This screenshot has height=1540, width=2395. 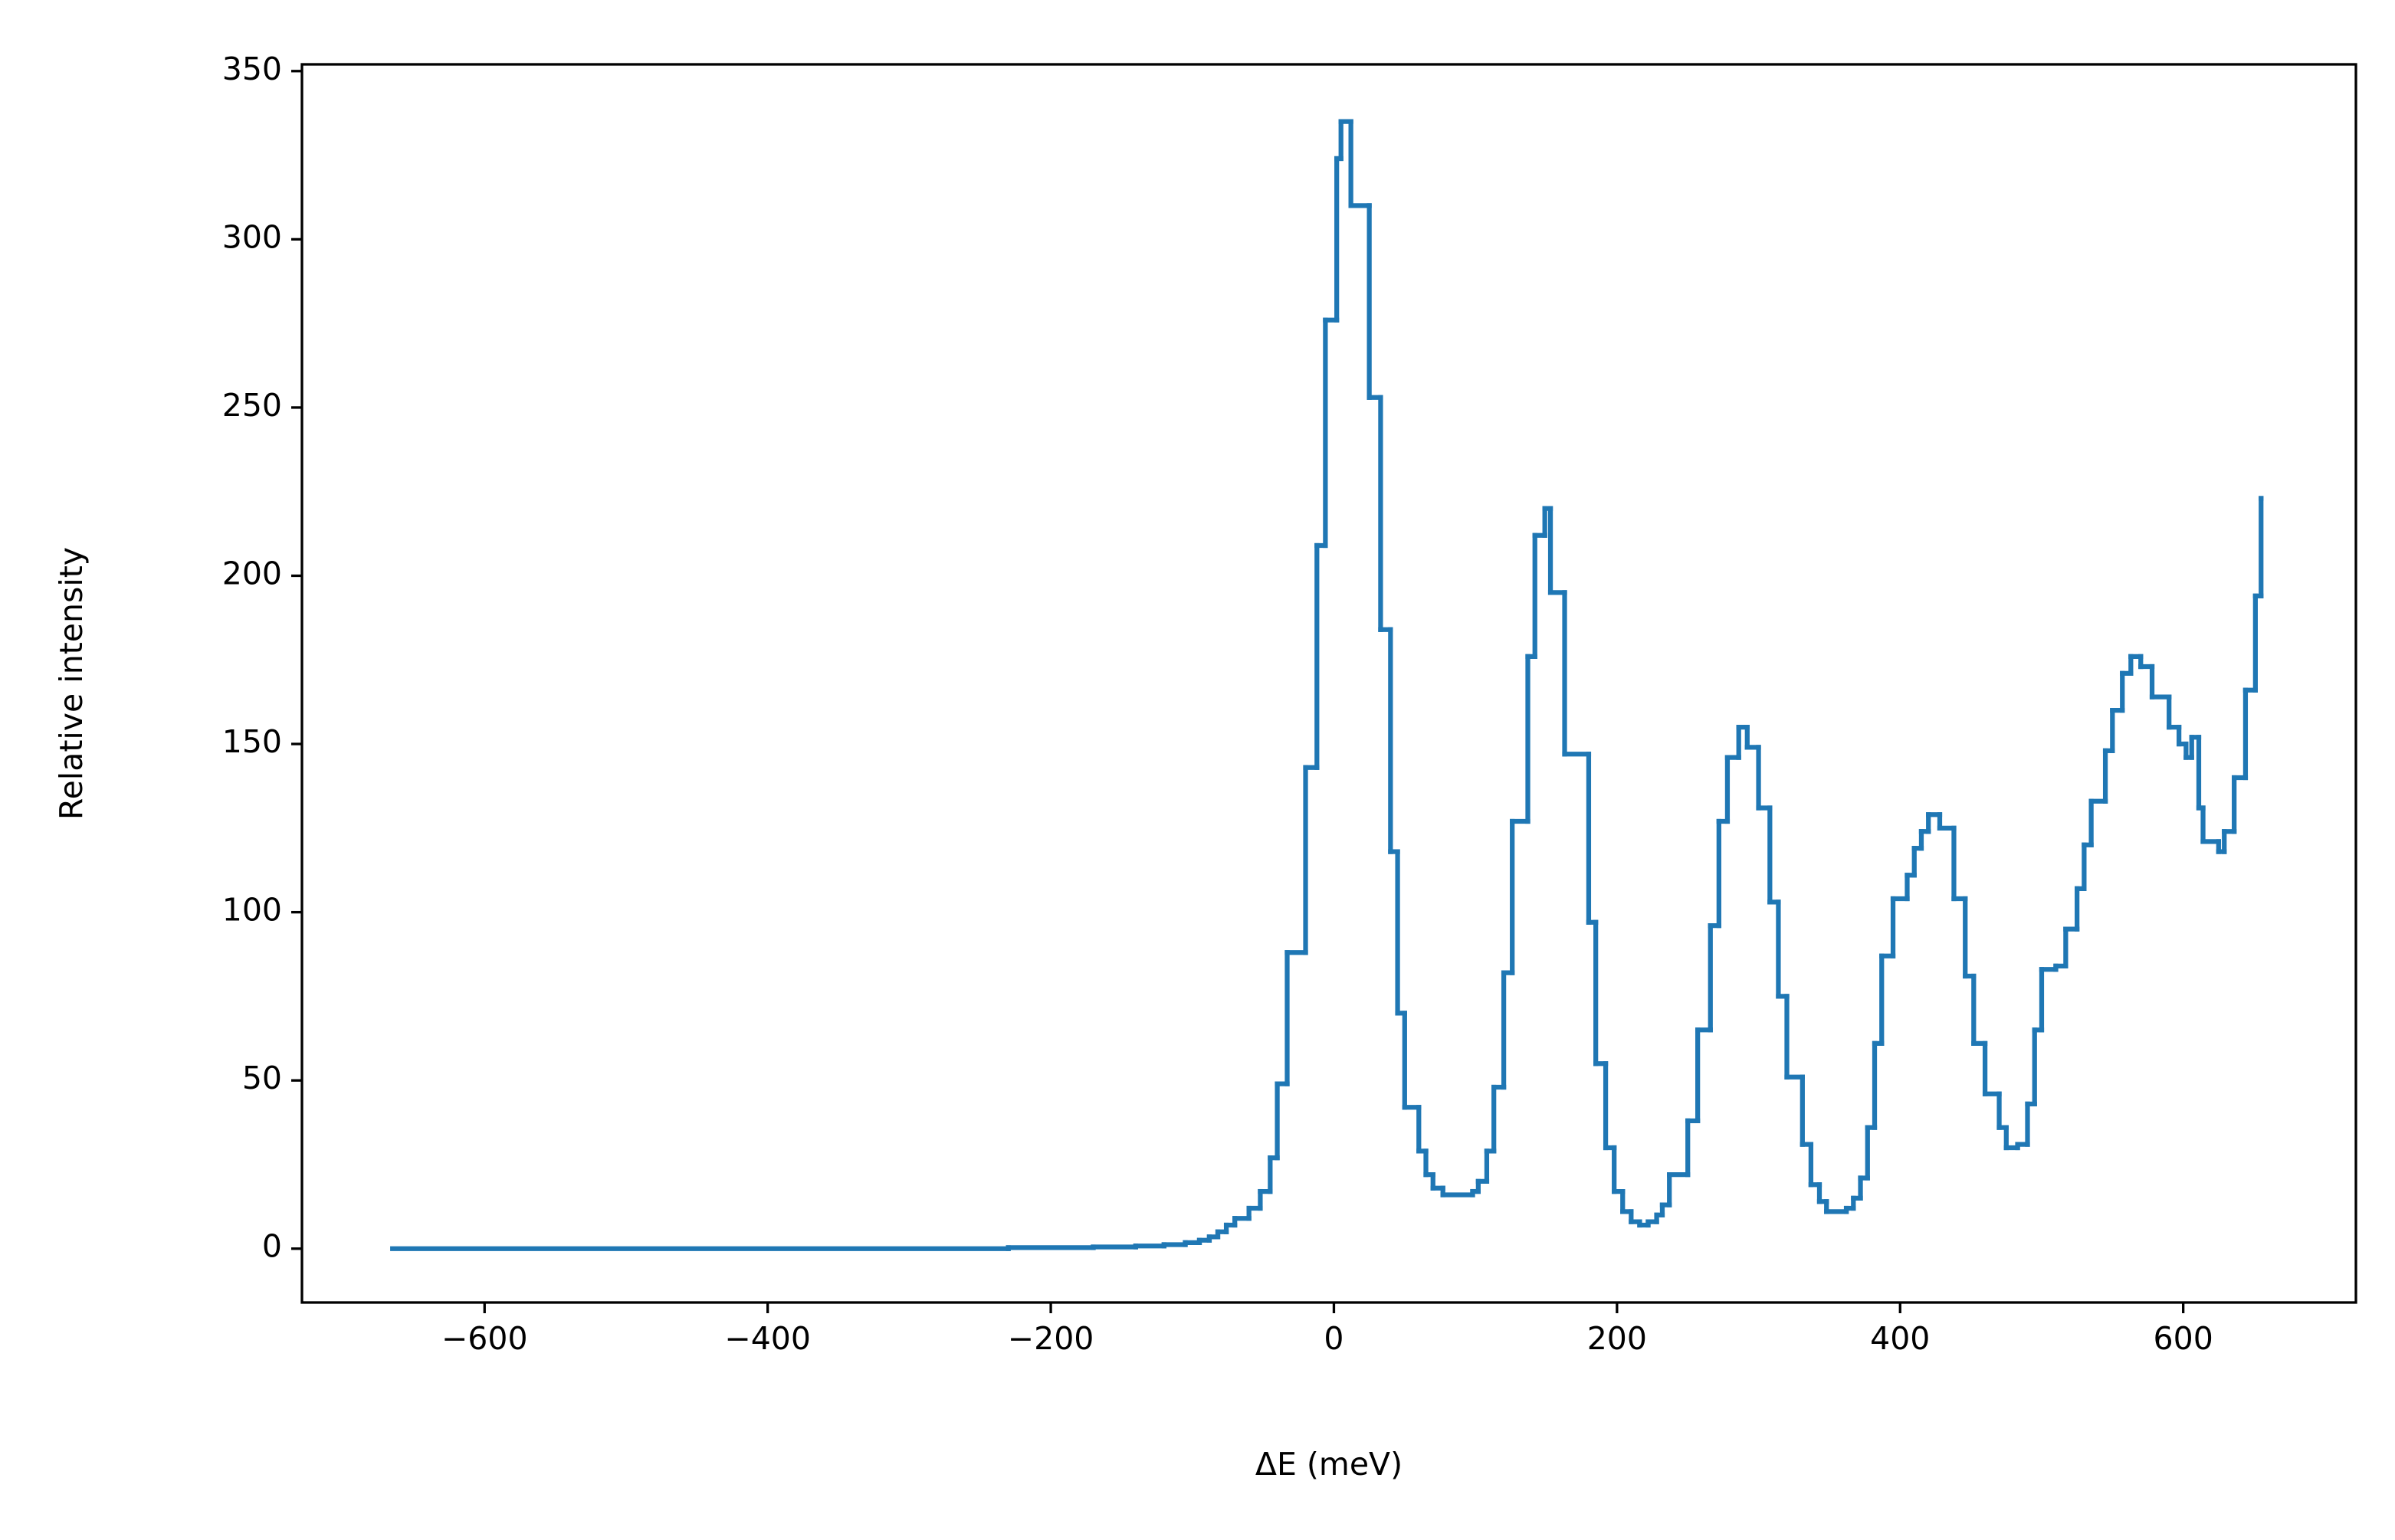 I want to click on x-tick-label: 200, so click(x=1617, y=1338).